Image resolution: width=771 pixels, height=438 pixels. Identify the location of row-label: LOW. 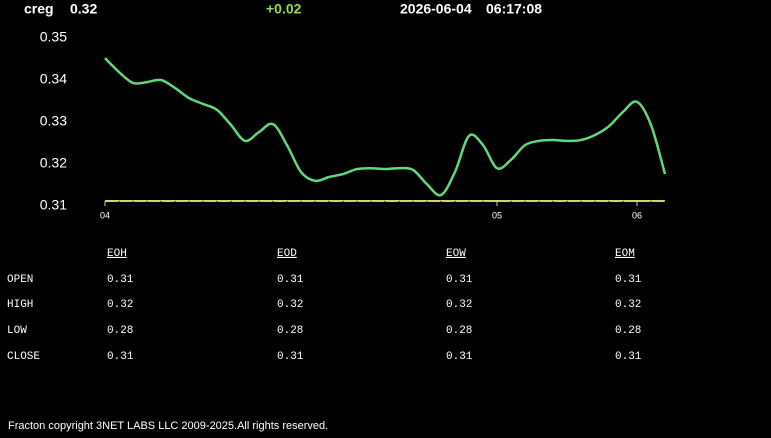
(17, 331).